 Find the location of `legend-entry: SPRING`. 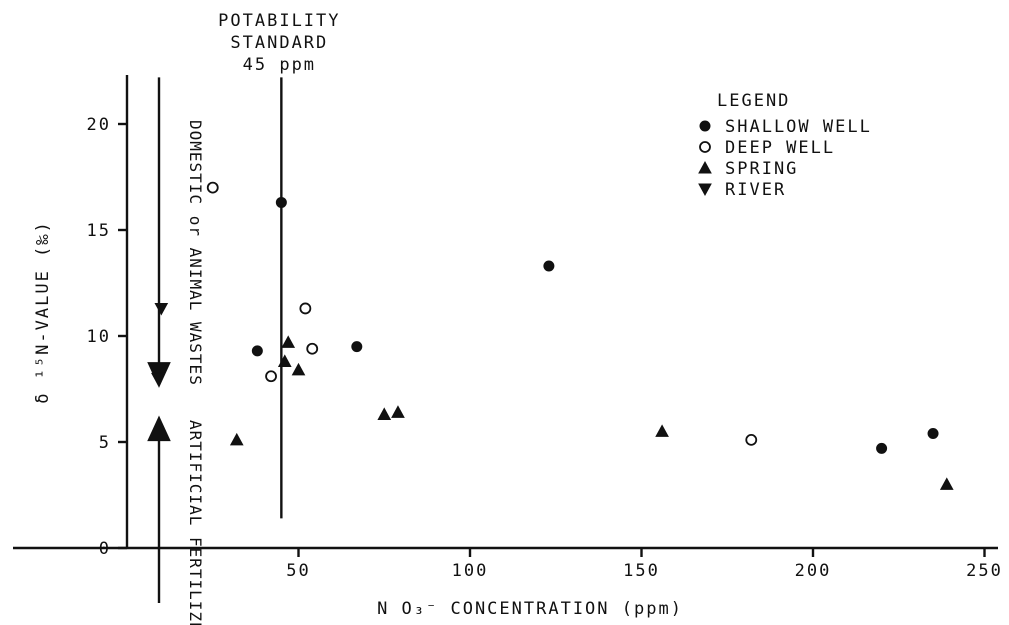

legend-entry: SPRING is located at coordinates (761, 169).